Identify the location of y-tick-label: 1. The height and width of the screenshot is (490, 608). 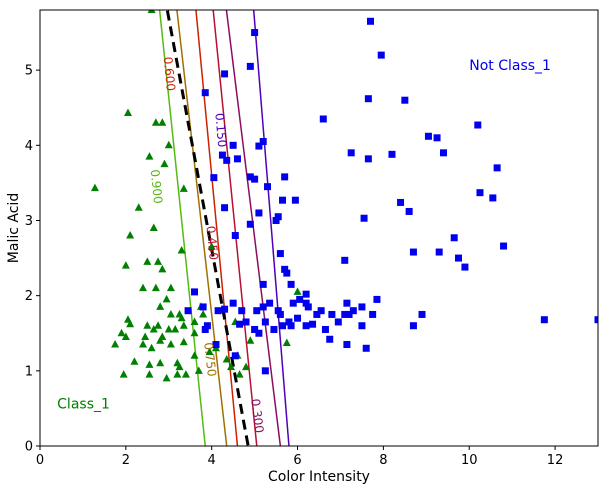
(29, 371).